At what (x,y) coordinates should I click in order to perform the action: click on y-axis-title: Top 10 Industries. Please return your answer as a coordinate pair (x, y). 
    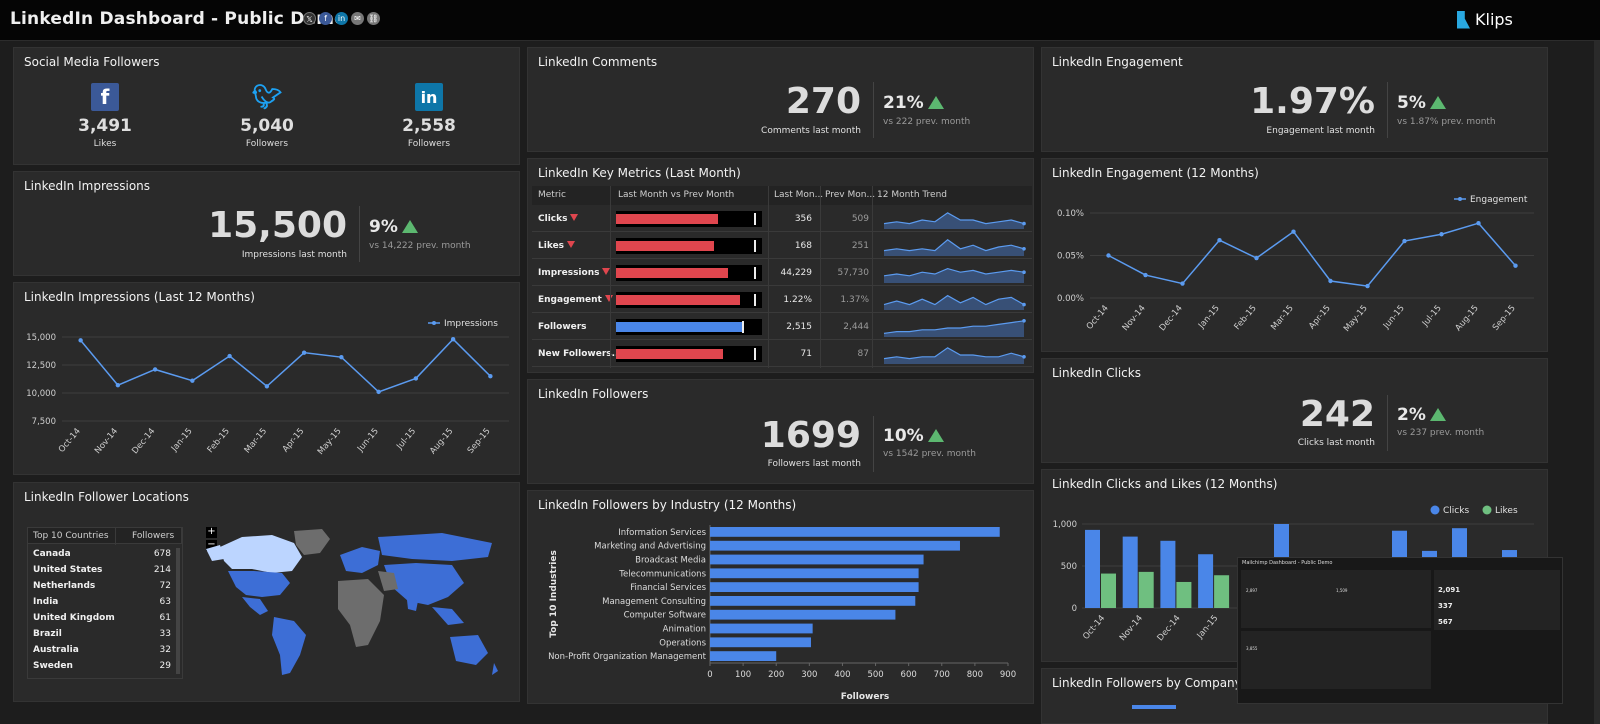
    Looking at the image, I should click on (554, 594).